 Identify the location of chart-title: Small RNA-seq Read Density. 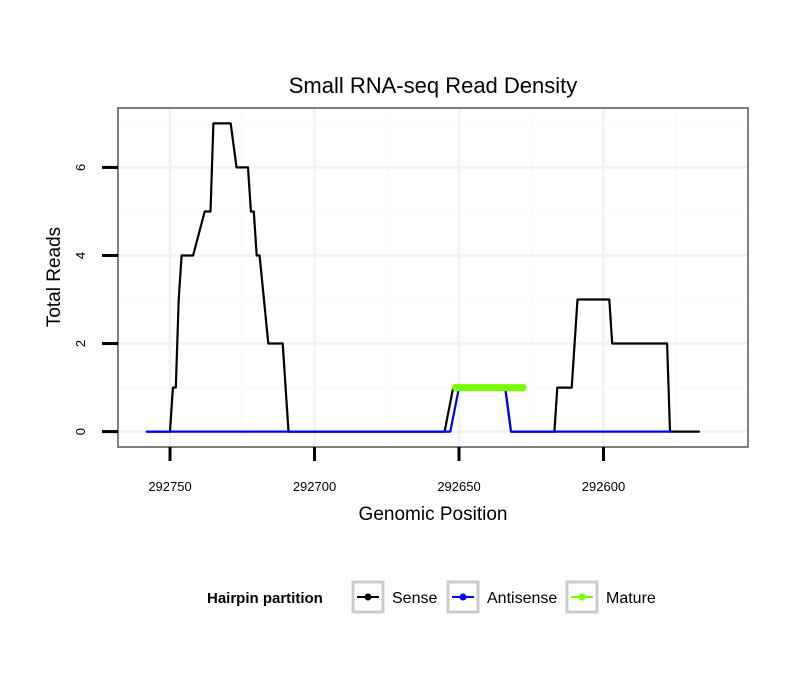
(433, 85).